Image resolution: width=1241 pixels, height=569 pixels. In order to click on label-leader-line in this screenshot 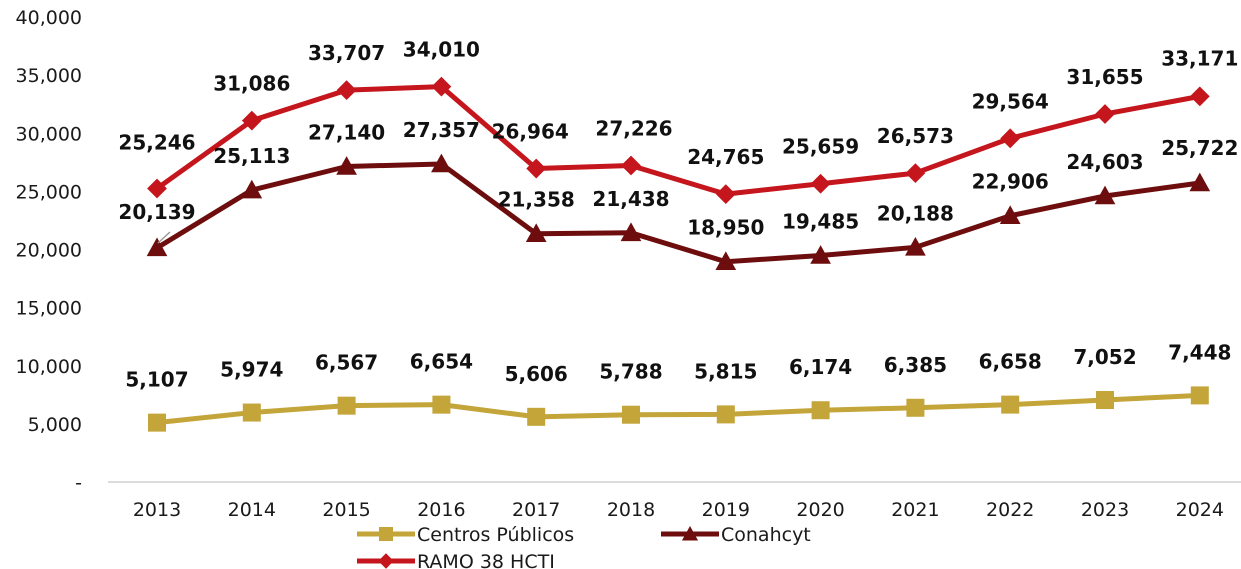, I will do `click(164, 237)`.